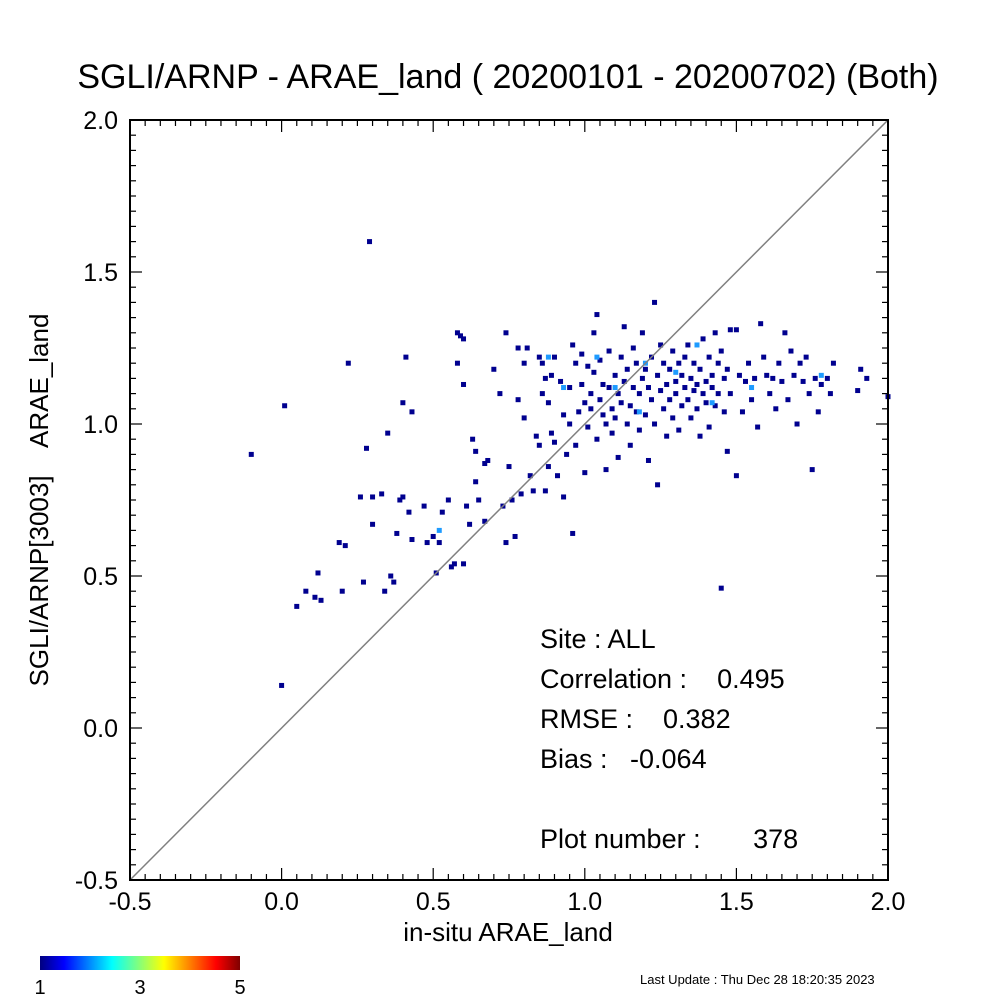 Image resolution: width=1000 pixels, height=1000 pixels. Describe the element at coordinates (598, 639) in the screenshot. I see `site-label: Site : ALL` at that location.